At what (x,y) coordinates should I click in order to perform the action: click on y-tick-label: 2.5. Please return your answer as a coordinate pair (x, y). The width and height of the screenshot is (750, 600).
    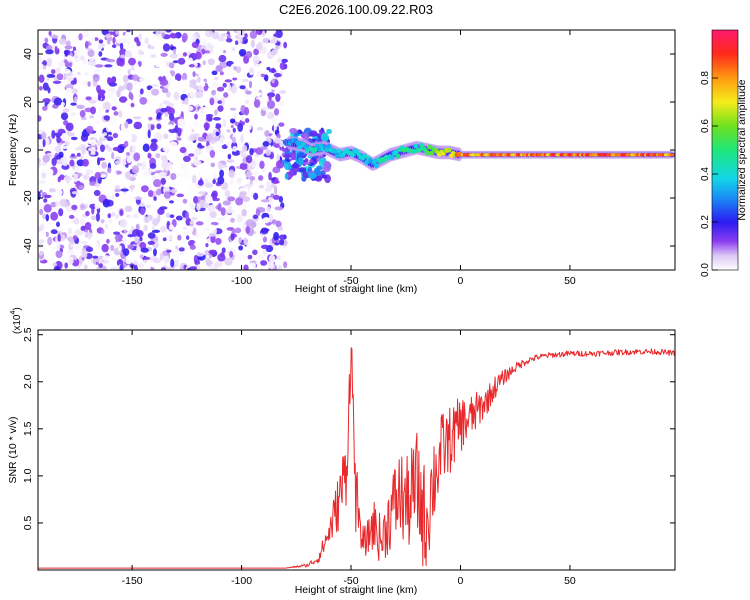
    Looking at the image, I should click on (28, 334).